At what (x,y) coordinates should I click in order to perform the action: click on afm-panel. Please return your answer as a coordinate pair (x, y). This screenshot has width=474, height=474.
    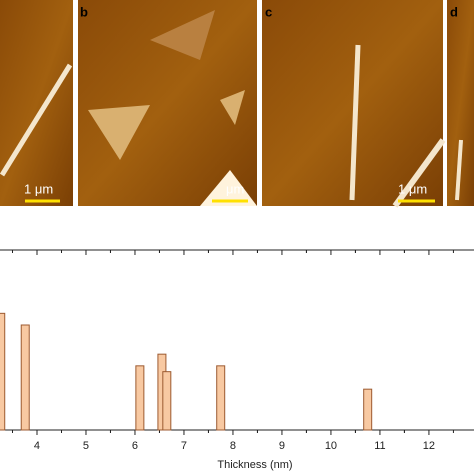
    Looking at the image, I should click on (36, 103).